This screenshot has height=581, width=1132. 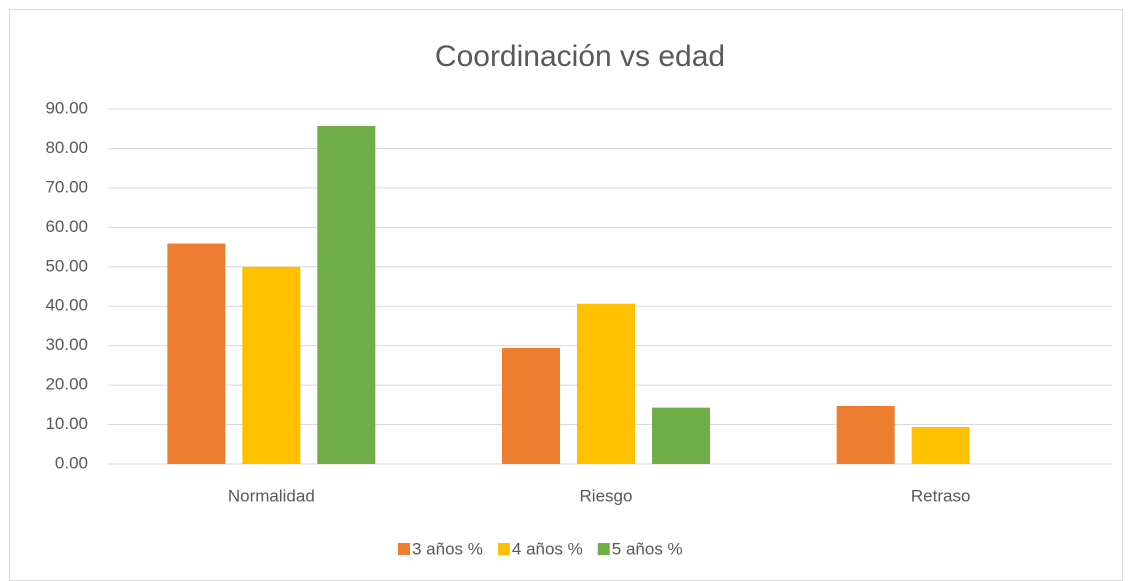 What do you see at coordinates (66, 344) in the screenshot?
I see `y-tick-label: 30.00` at bounding box center [66, 344].